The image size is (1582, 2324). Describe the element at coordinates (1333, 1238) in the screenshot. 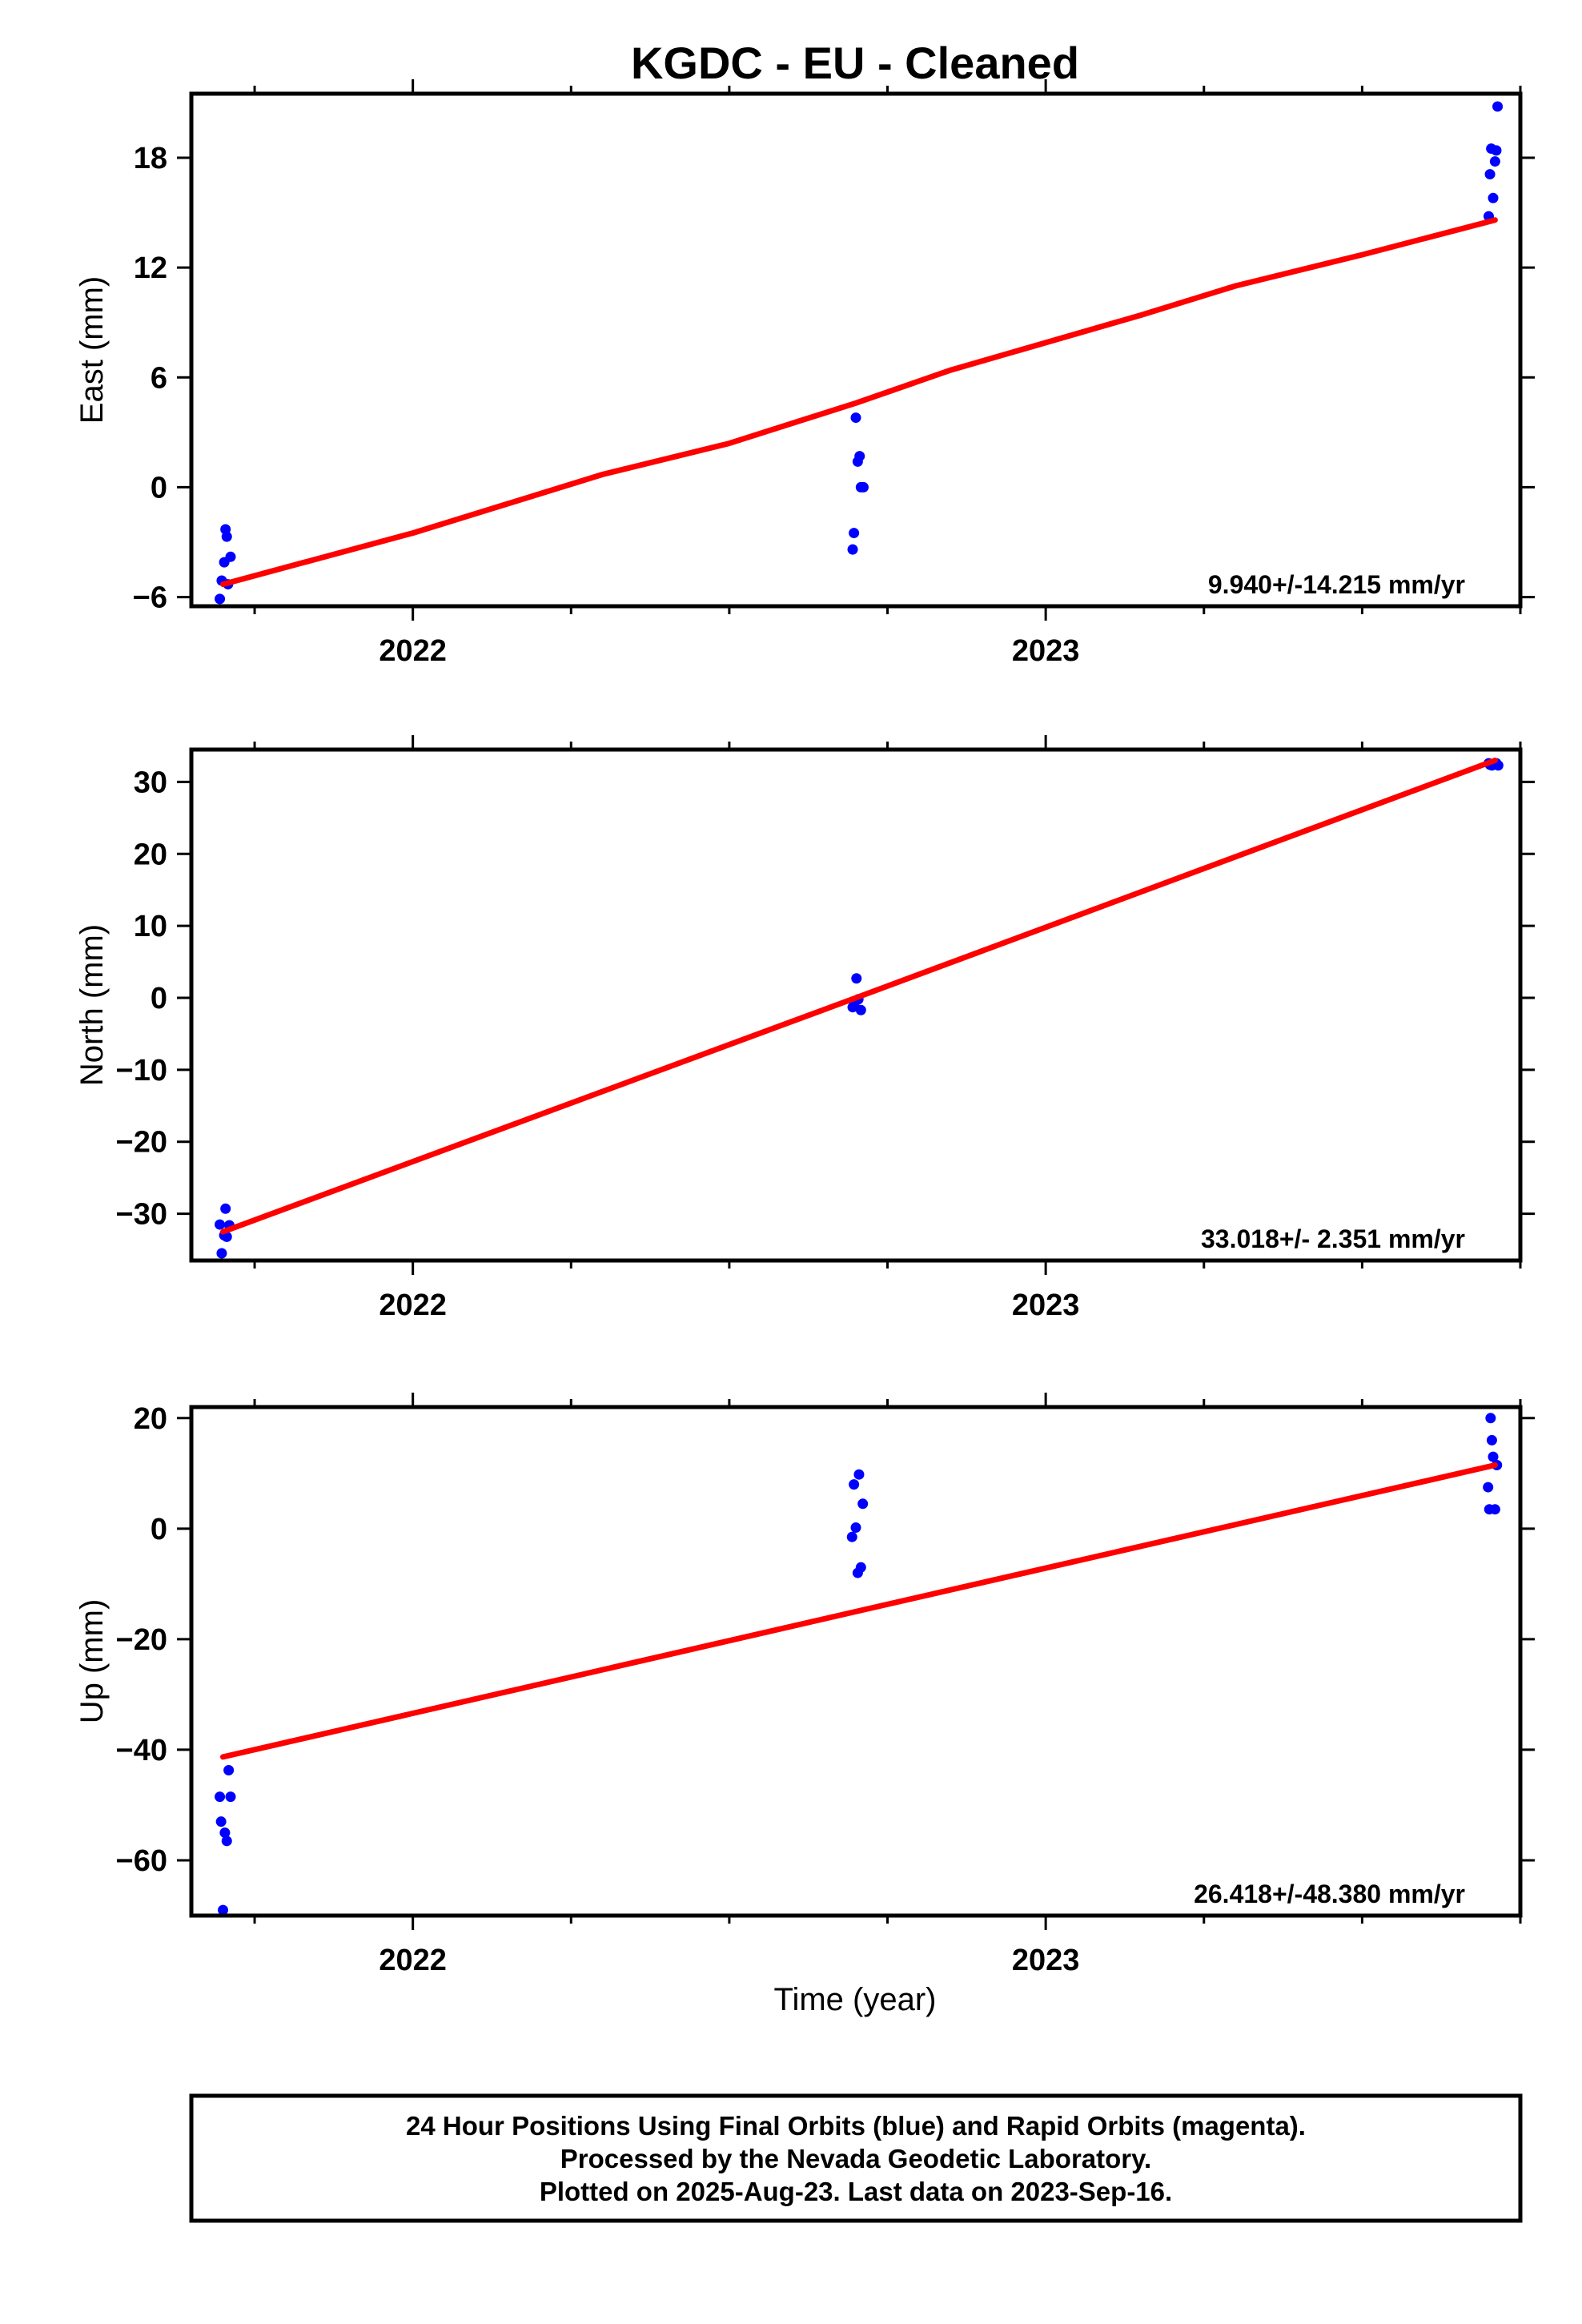

I see `p1-rate-label: 33.018+/- 2.351 mm/yr` at that location.